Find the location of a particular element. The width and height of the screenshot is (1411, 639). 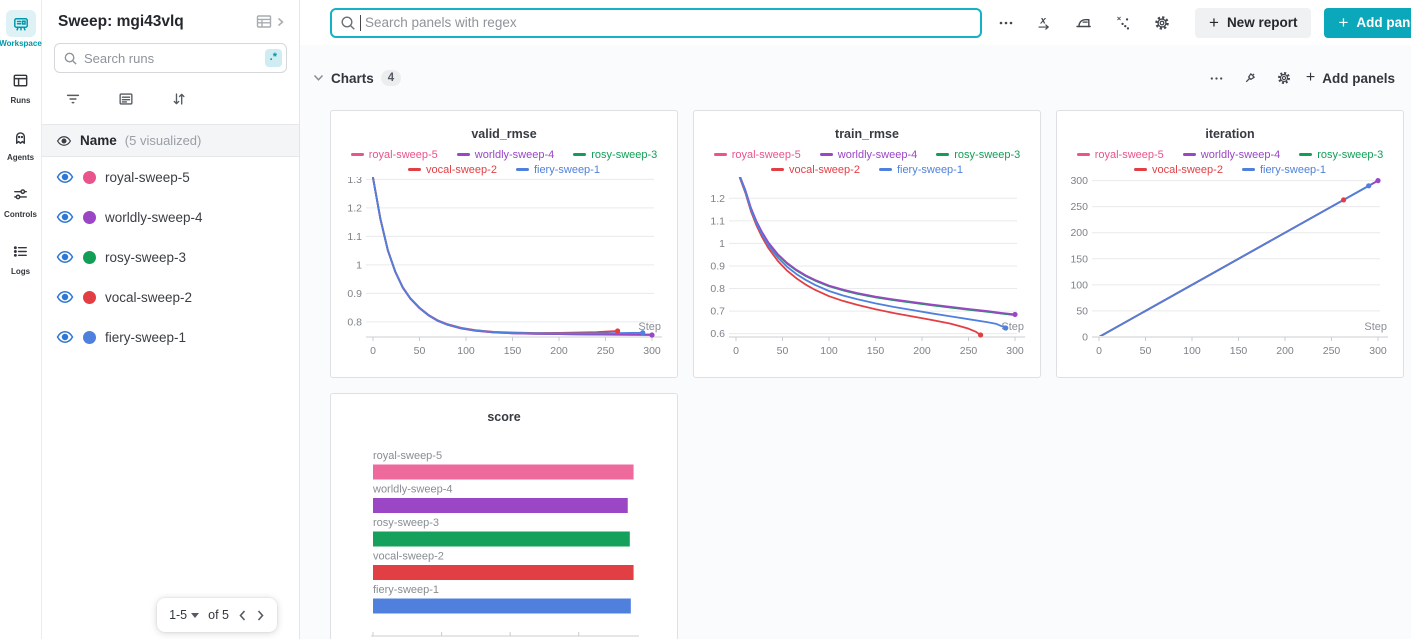

search-panels-box is located at coordinates (656, 22).